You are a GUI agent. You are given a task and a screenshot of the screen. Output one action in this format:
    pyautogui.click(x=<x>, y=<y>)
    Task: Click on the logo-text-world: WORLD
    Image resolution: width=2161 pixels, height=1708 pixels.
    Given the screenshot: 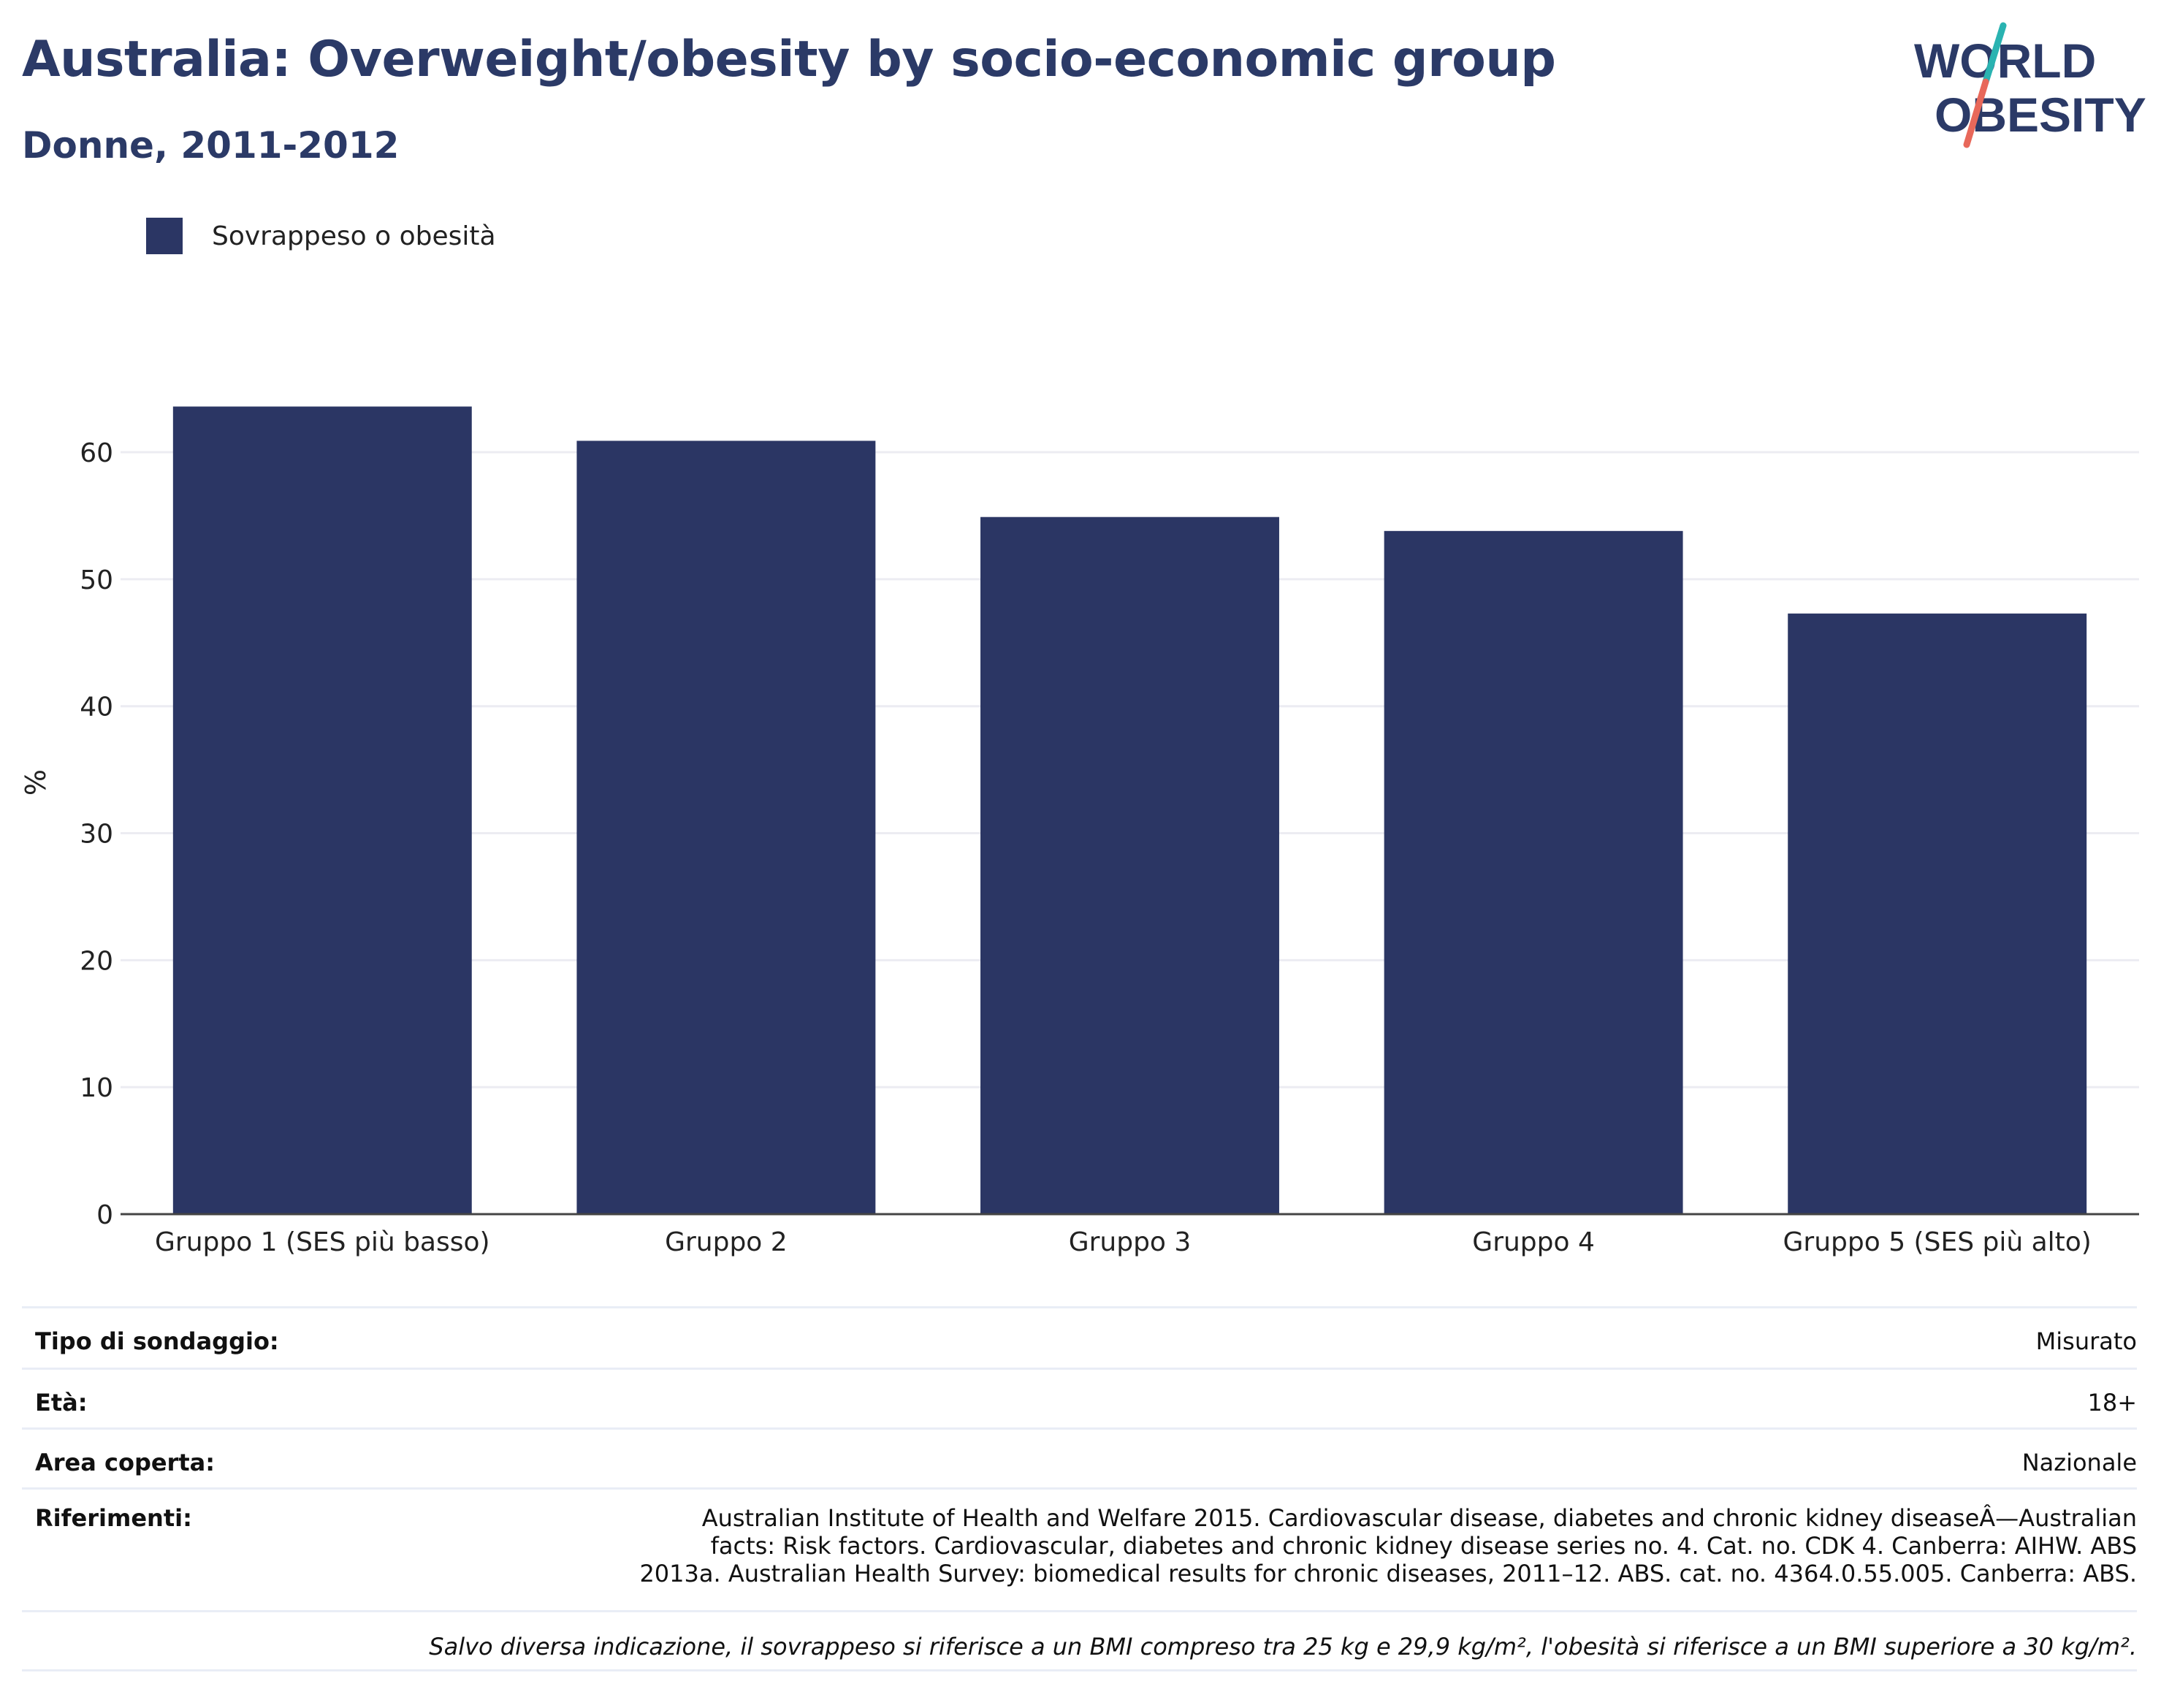 What is the action you would take?
    pyautogui.click(x=2005, y=61)
    